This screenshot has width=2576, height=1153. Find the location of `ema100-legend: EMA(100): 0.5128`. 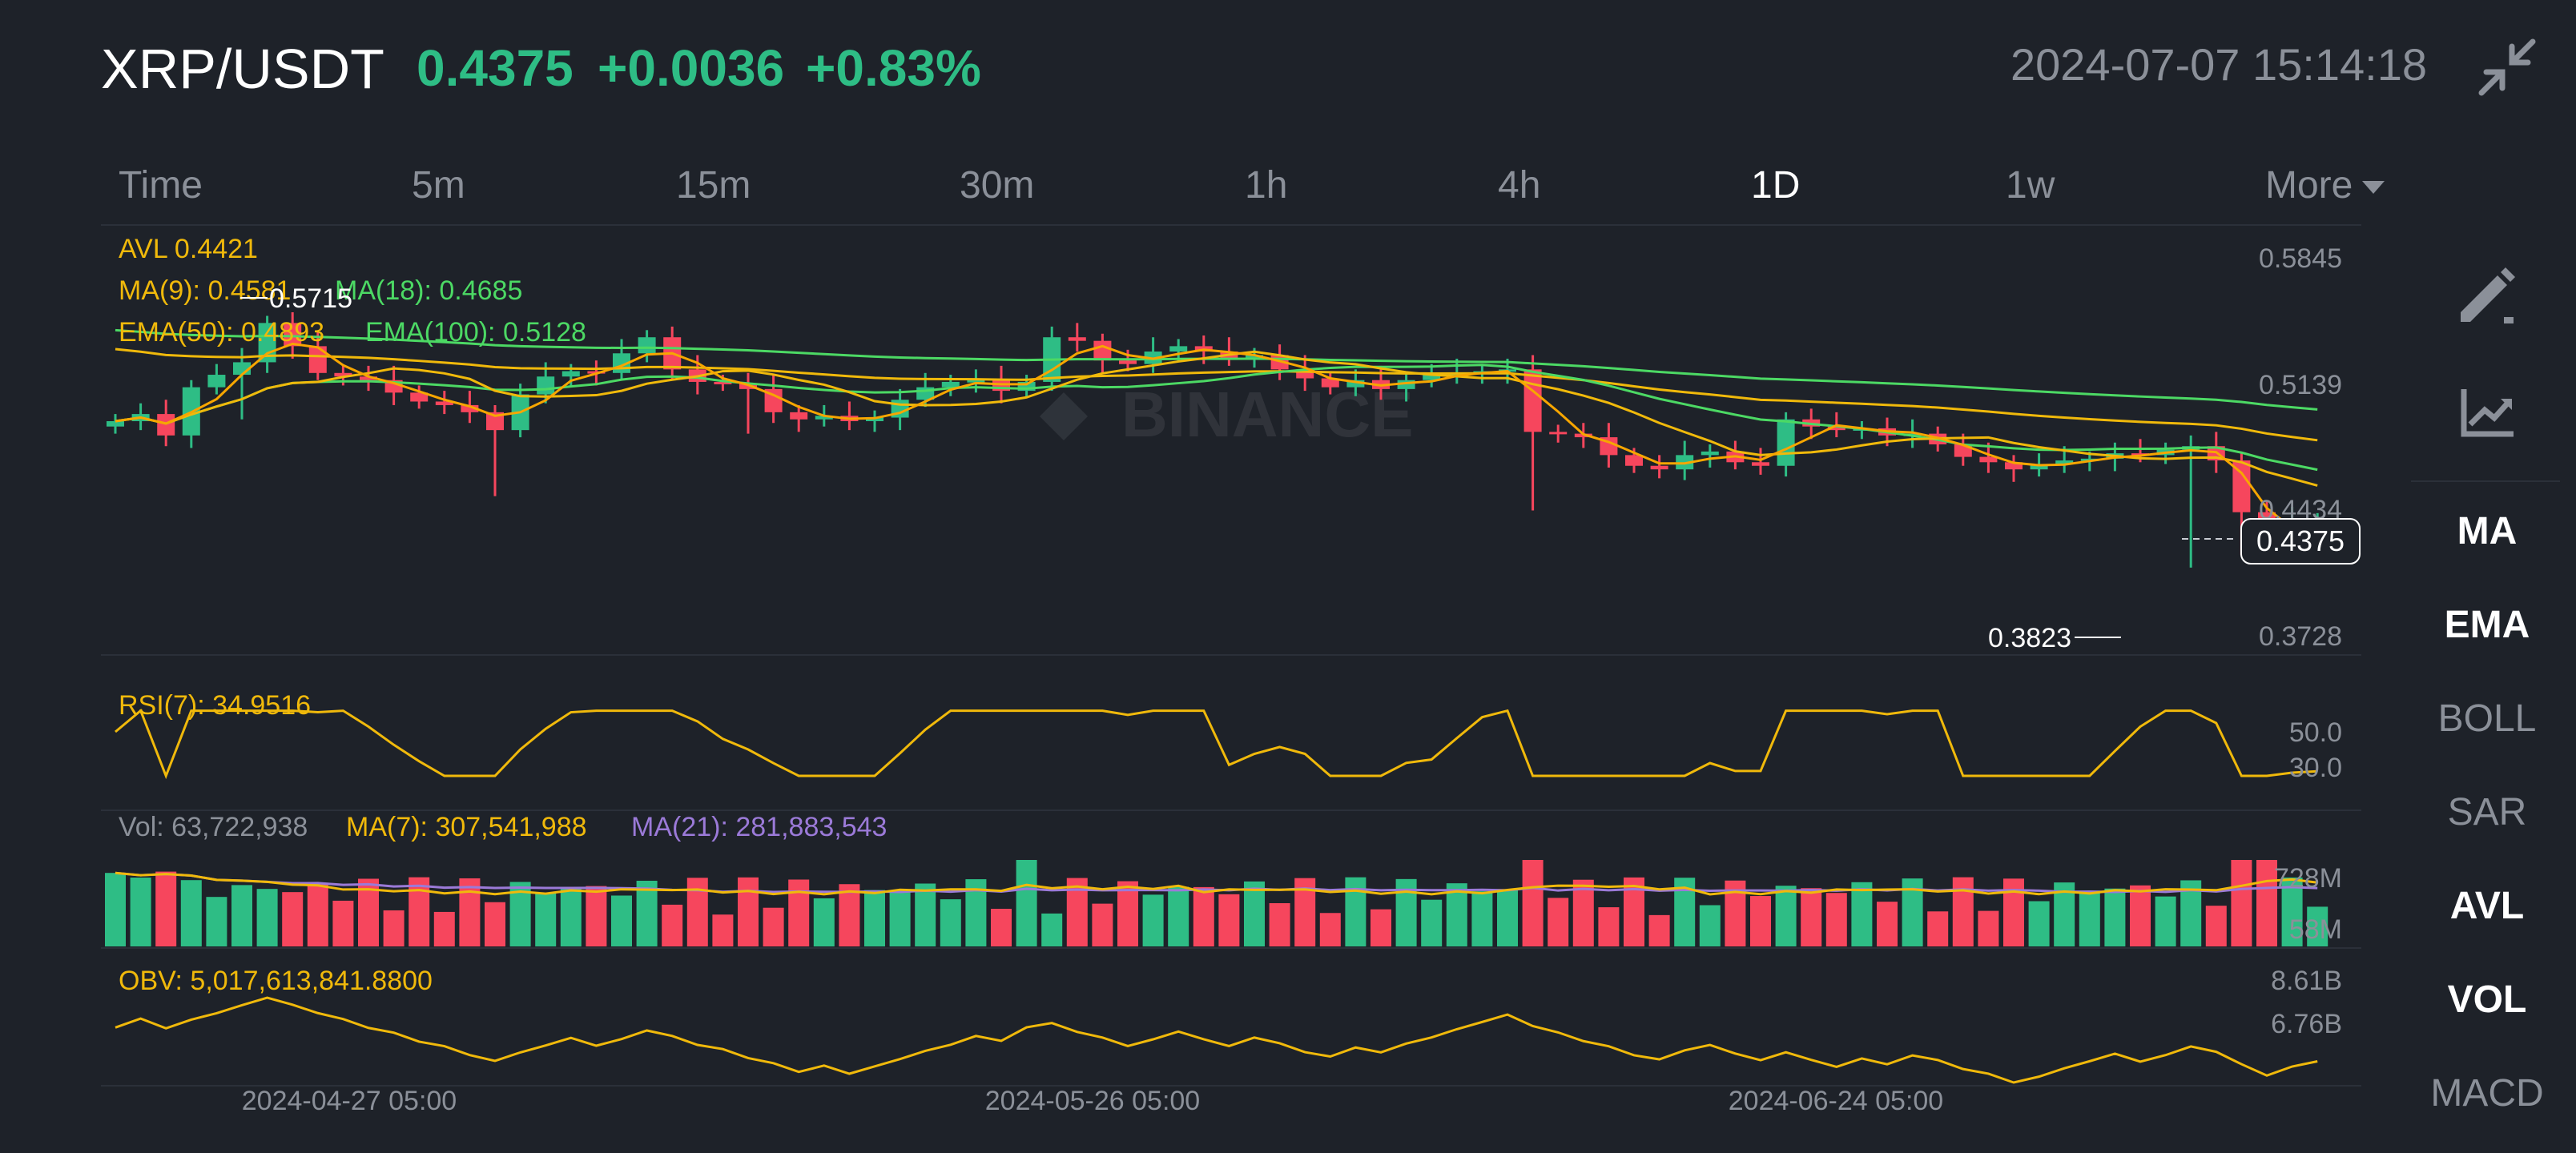

ema100-legend: EMA(100): 0.5128 is located at coordinates (475, 332).